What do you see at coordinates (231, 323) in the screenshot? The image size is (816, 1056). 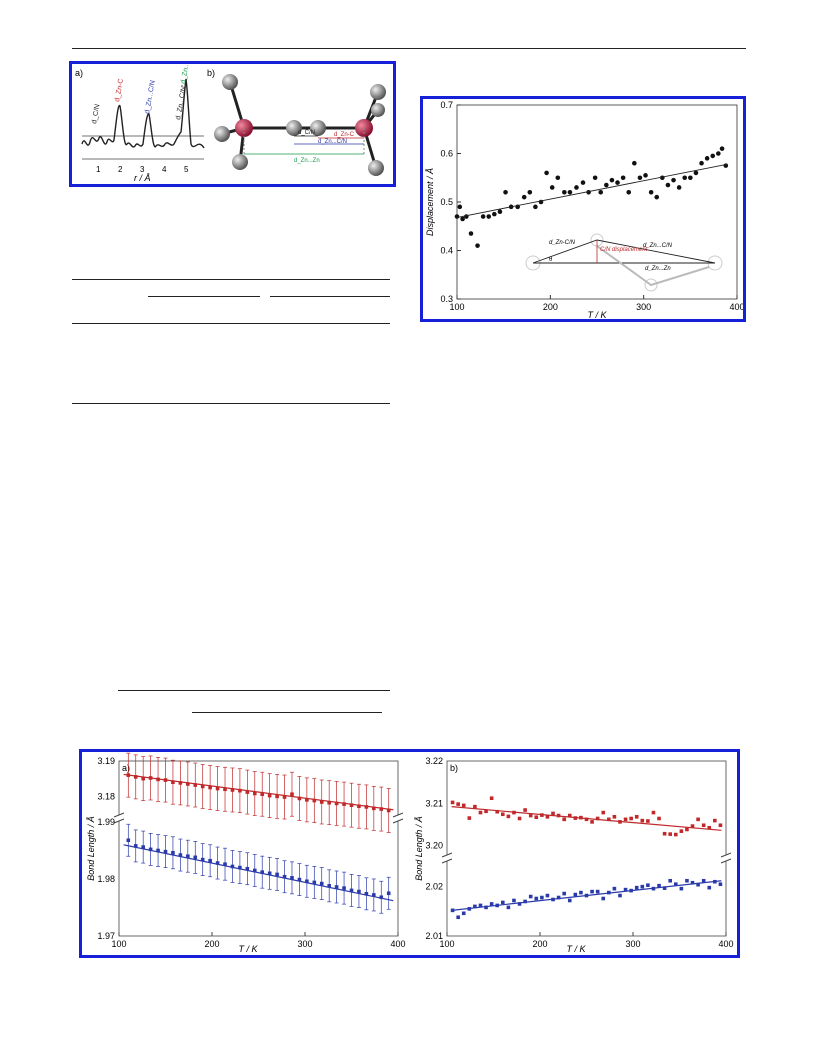 I see `table-mid-rule` at bounding box center [231, 323].